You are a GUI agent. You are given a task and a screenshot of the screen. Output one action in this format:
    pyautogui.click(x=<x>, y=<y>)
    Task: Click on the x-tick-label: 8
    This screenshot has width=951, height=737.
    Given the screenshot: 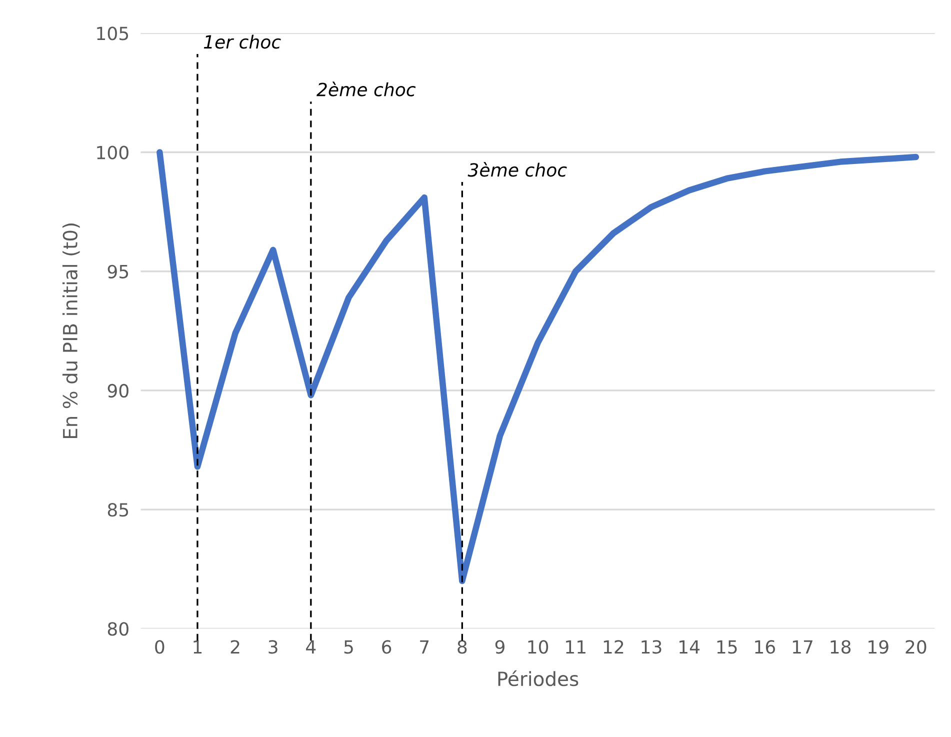 What is the action you would take?
    pyautogui.click(x=462, y=647)
    